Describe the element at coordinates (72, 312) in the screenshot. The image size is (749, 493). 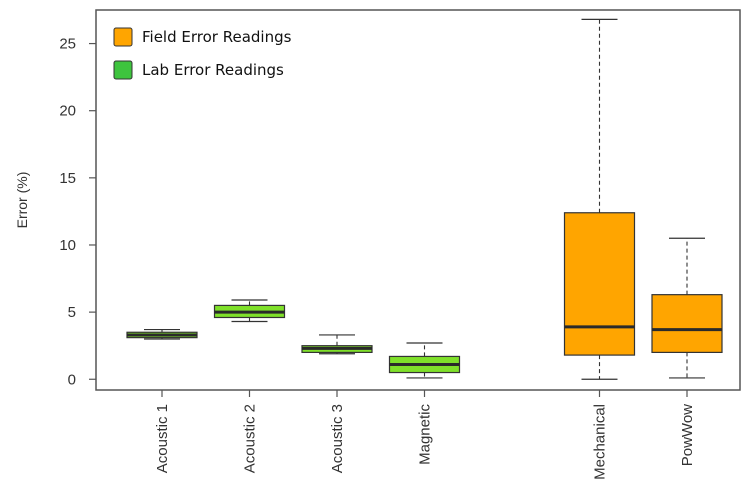
I see `y-tick-label: 5` at that location.